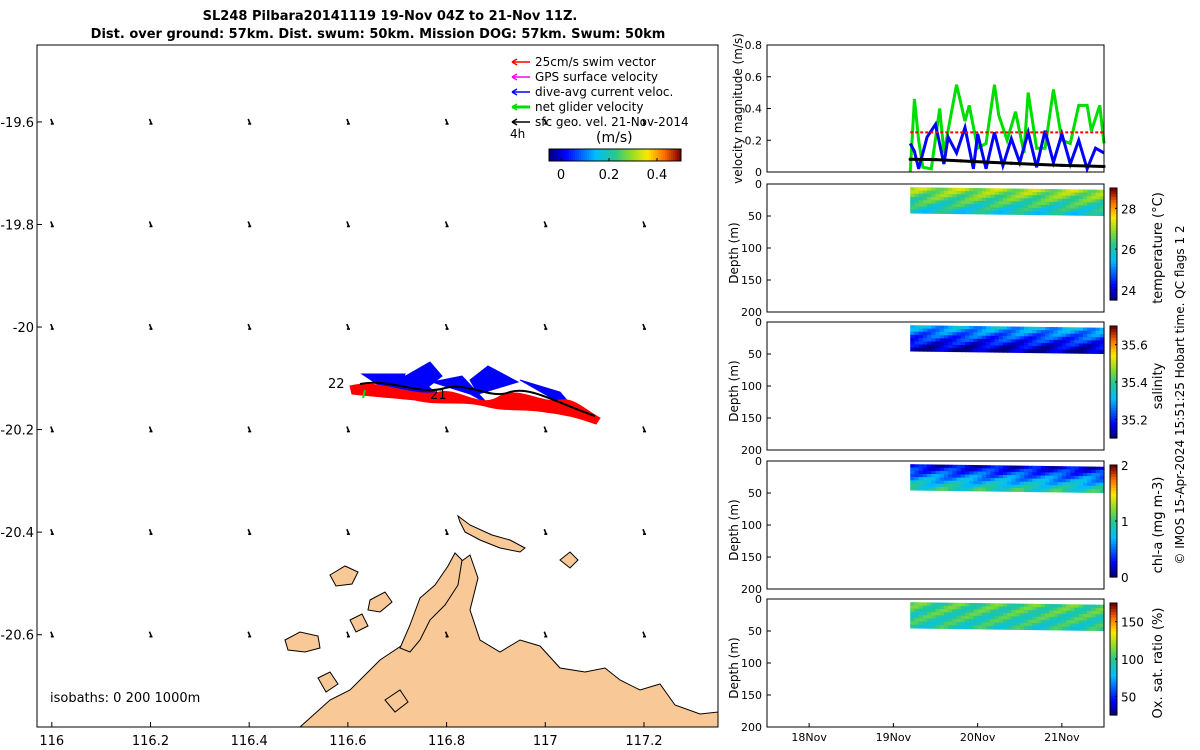 Image resolution: width=1200 pixels, height=750 pixels. I want to click on glider-path-line, so click(477, 399).